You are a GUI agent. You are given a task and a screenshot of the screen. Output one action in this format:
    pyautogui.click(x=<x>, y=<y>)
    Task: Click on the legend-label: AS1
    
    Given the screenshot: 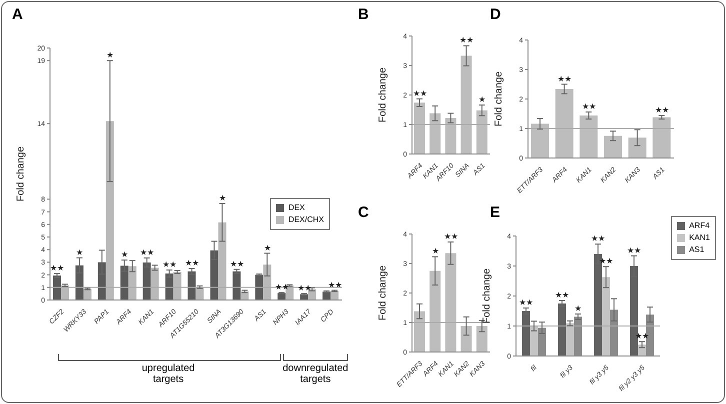 What is the action you would take?
    pyautogui.click(x=696, y=250)
    